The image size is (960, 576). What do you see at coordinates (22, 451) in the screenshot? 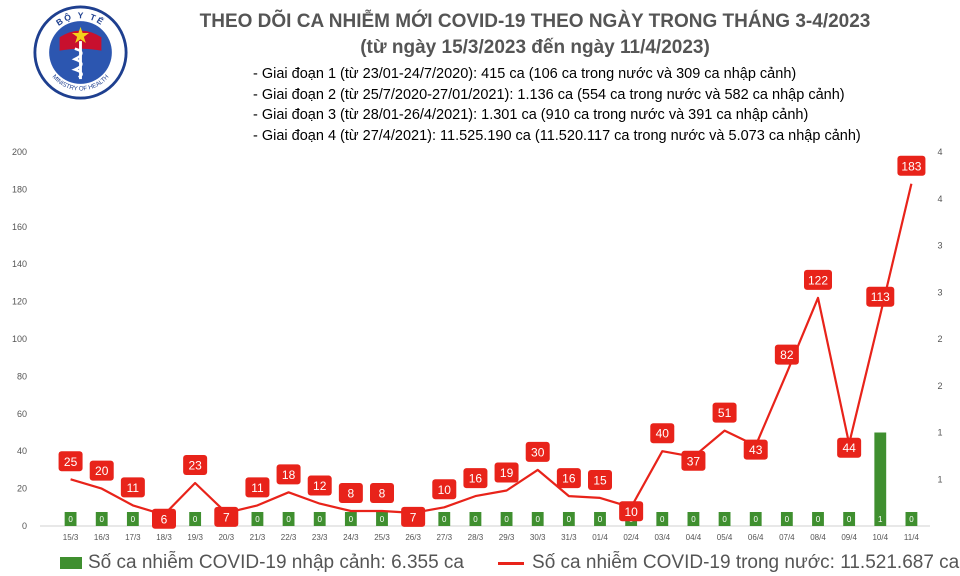
I see `left-axis-tick-label: 40` at bounding box center [22, 451].